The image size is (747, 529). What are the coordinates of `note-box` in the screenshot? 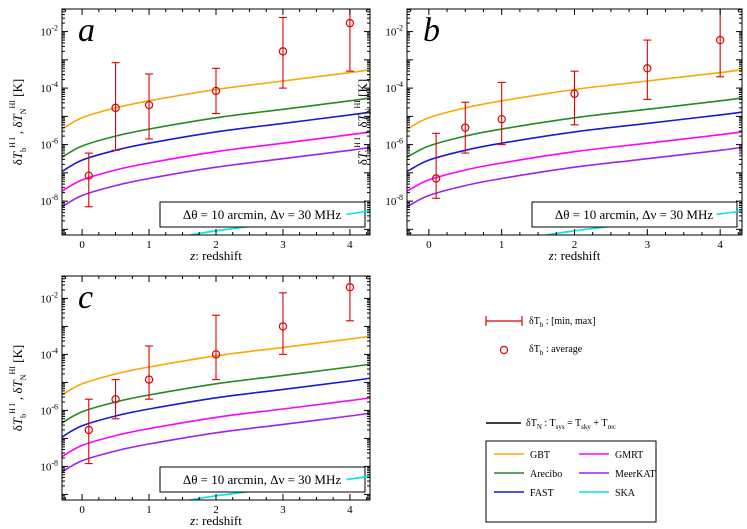 It's located at (634, 214).